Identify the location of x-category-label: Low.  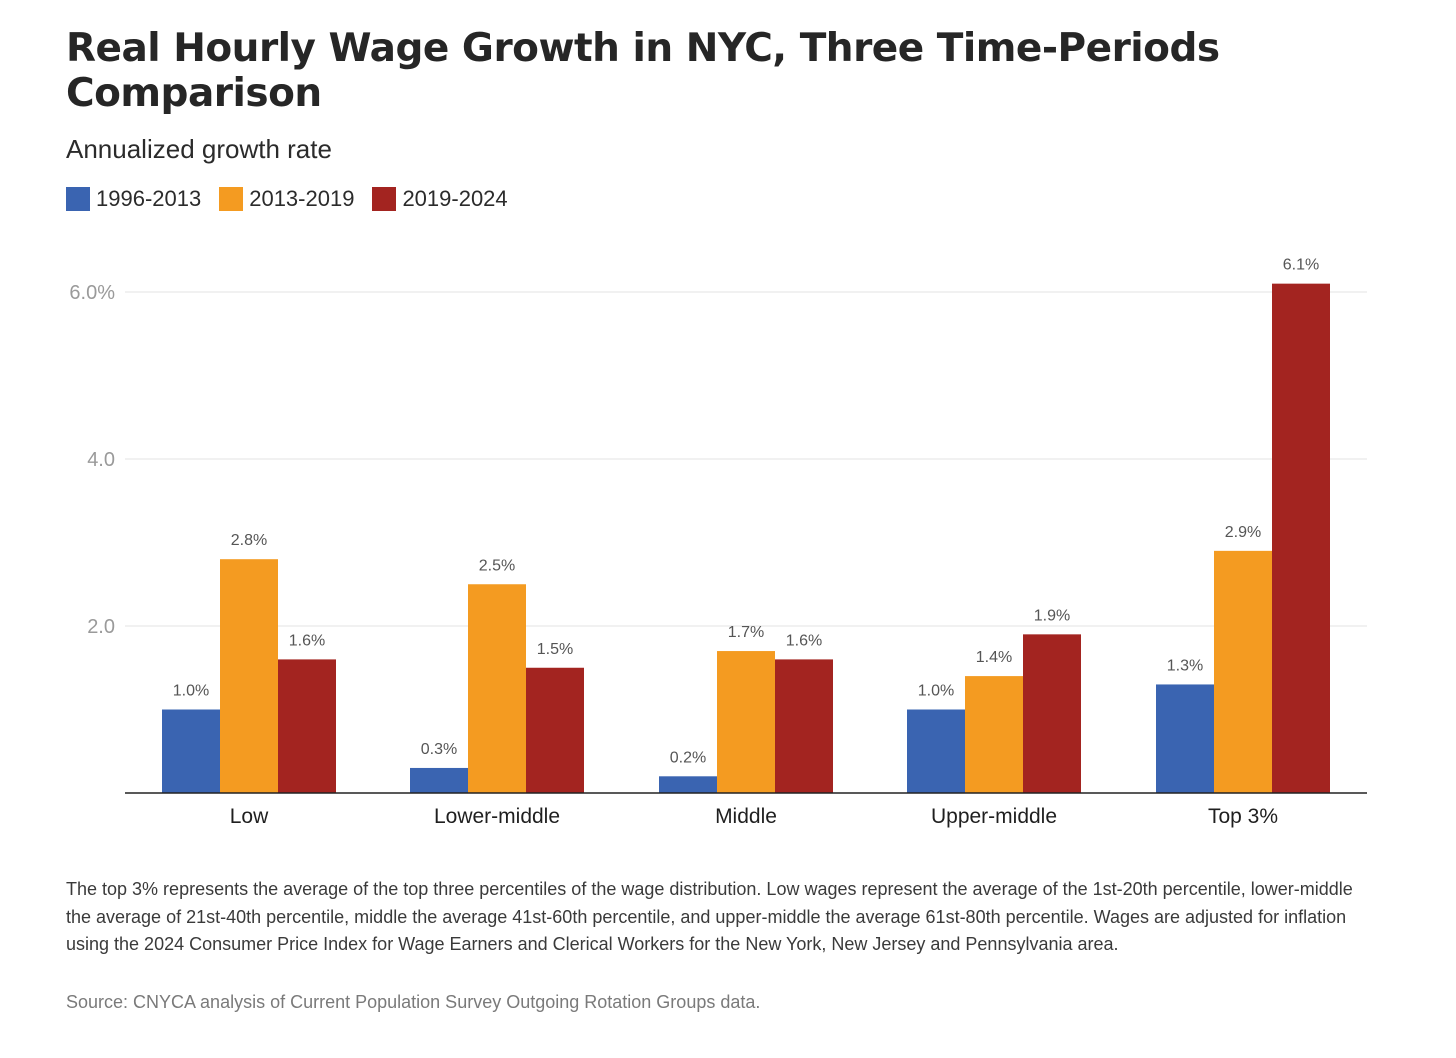
(249, 816).